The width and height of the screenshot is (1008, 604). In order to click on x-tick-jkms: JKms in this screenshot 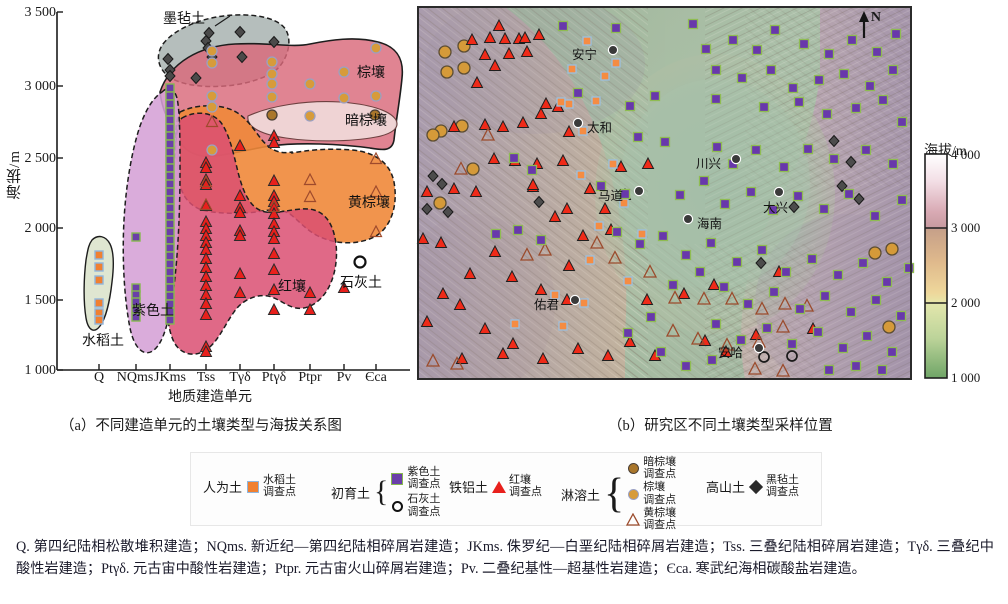, I will do `click(170, 377)`.